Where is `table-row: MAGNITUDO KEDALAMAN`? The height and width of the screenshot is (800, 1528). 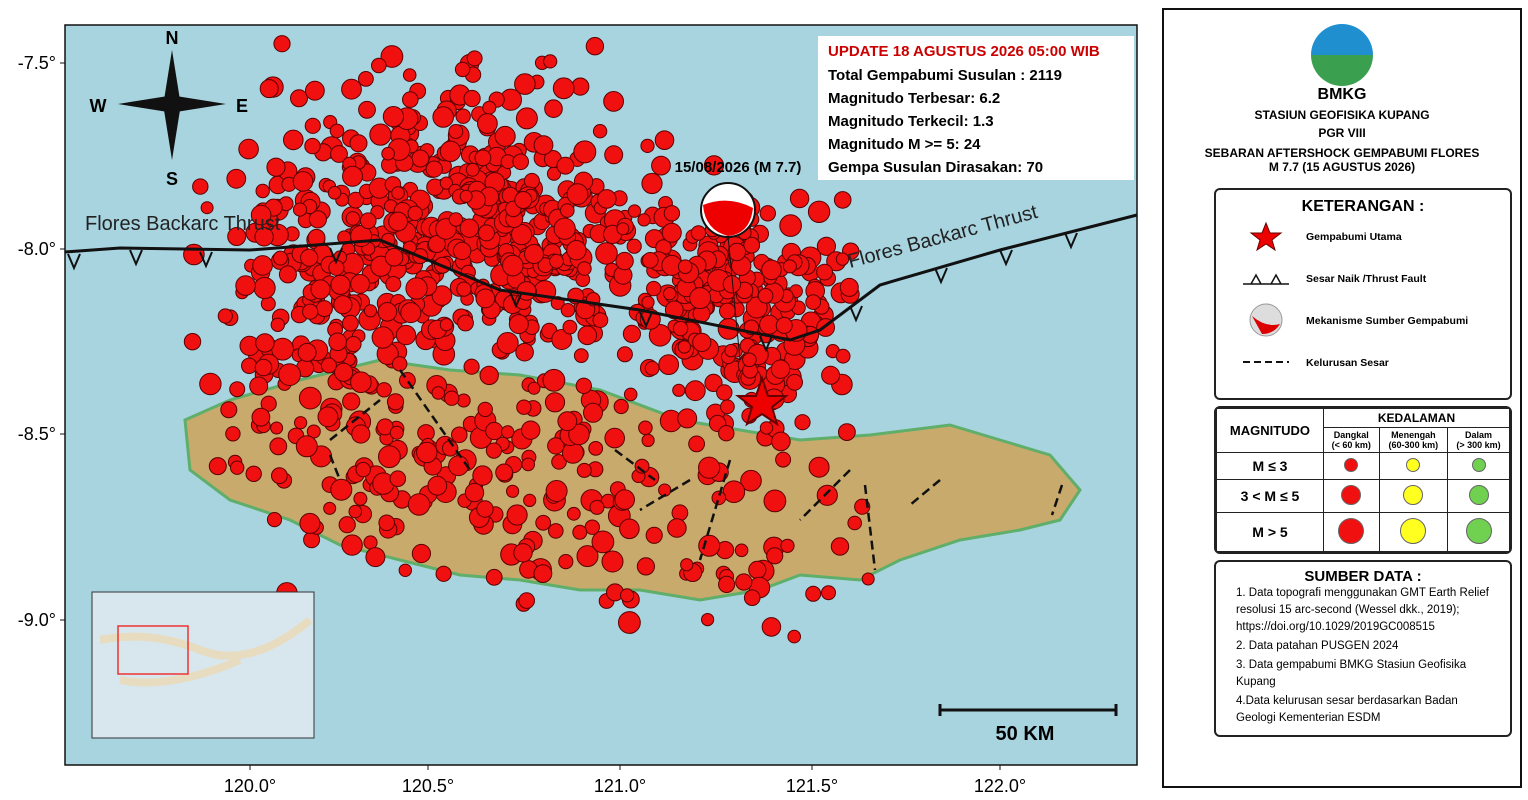
table-row: MAGNITUDO KEDALAMAN is located at coordinates (1363, 430).